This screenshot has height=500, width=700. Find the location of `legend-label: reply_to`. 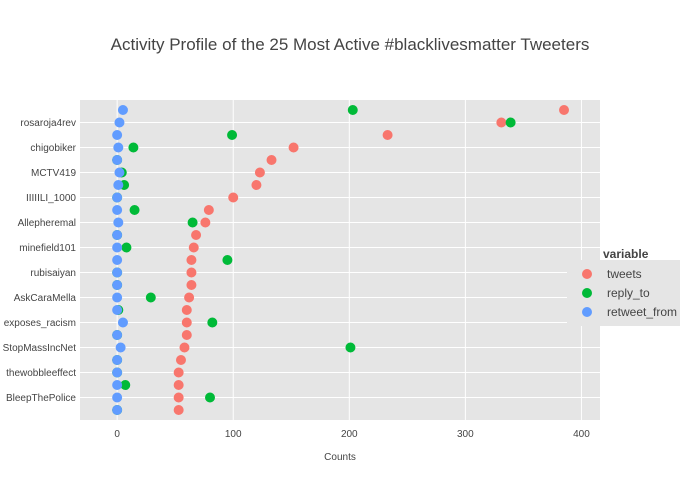

legend-label: reply_to is located at coordinates (628, 293).